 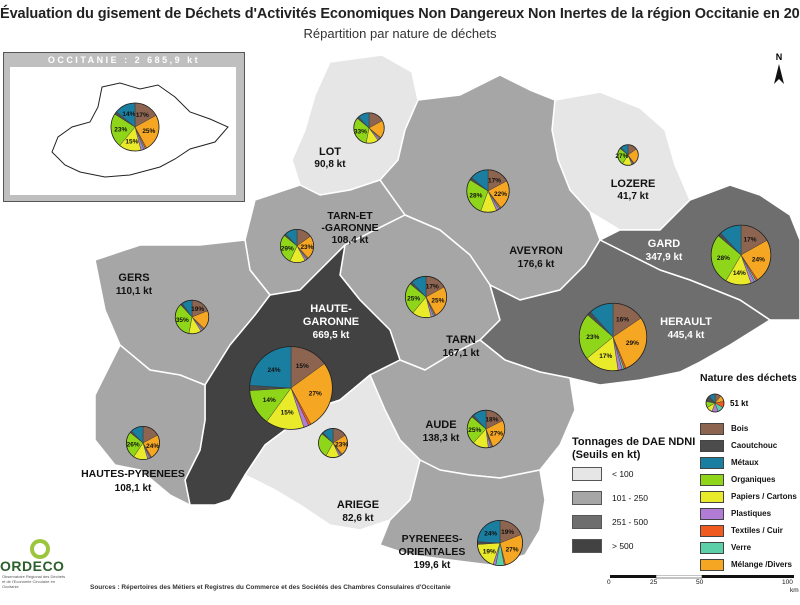 I want to click on pie-haute-garonne: 24% 15% 14% 15% 27%, so click(x=291, y=388).